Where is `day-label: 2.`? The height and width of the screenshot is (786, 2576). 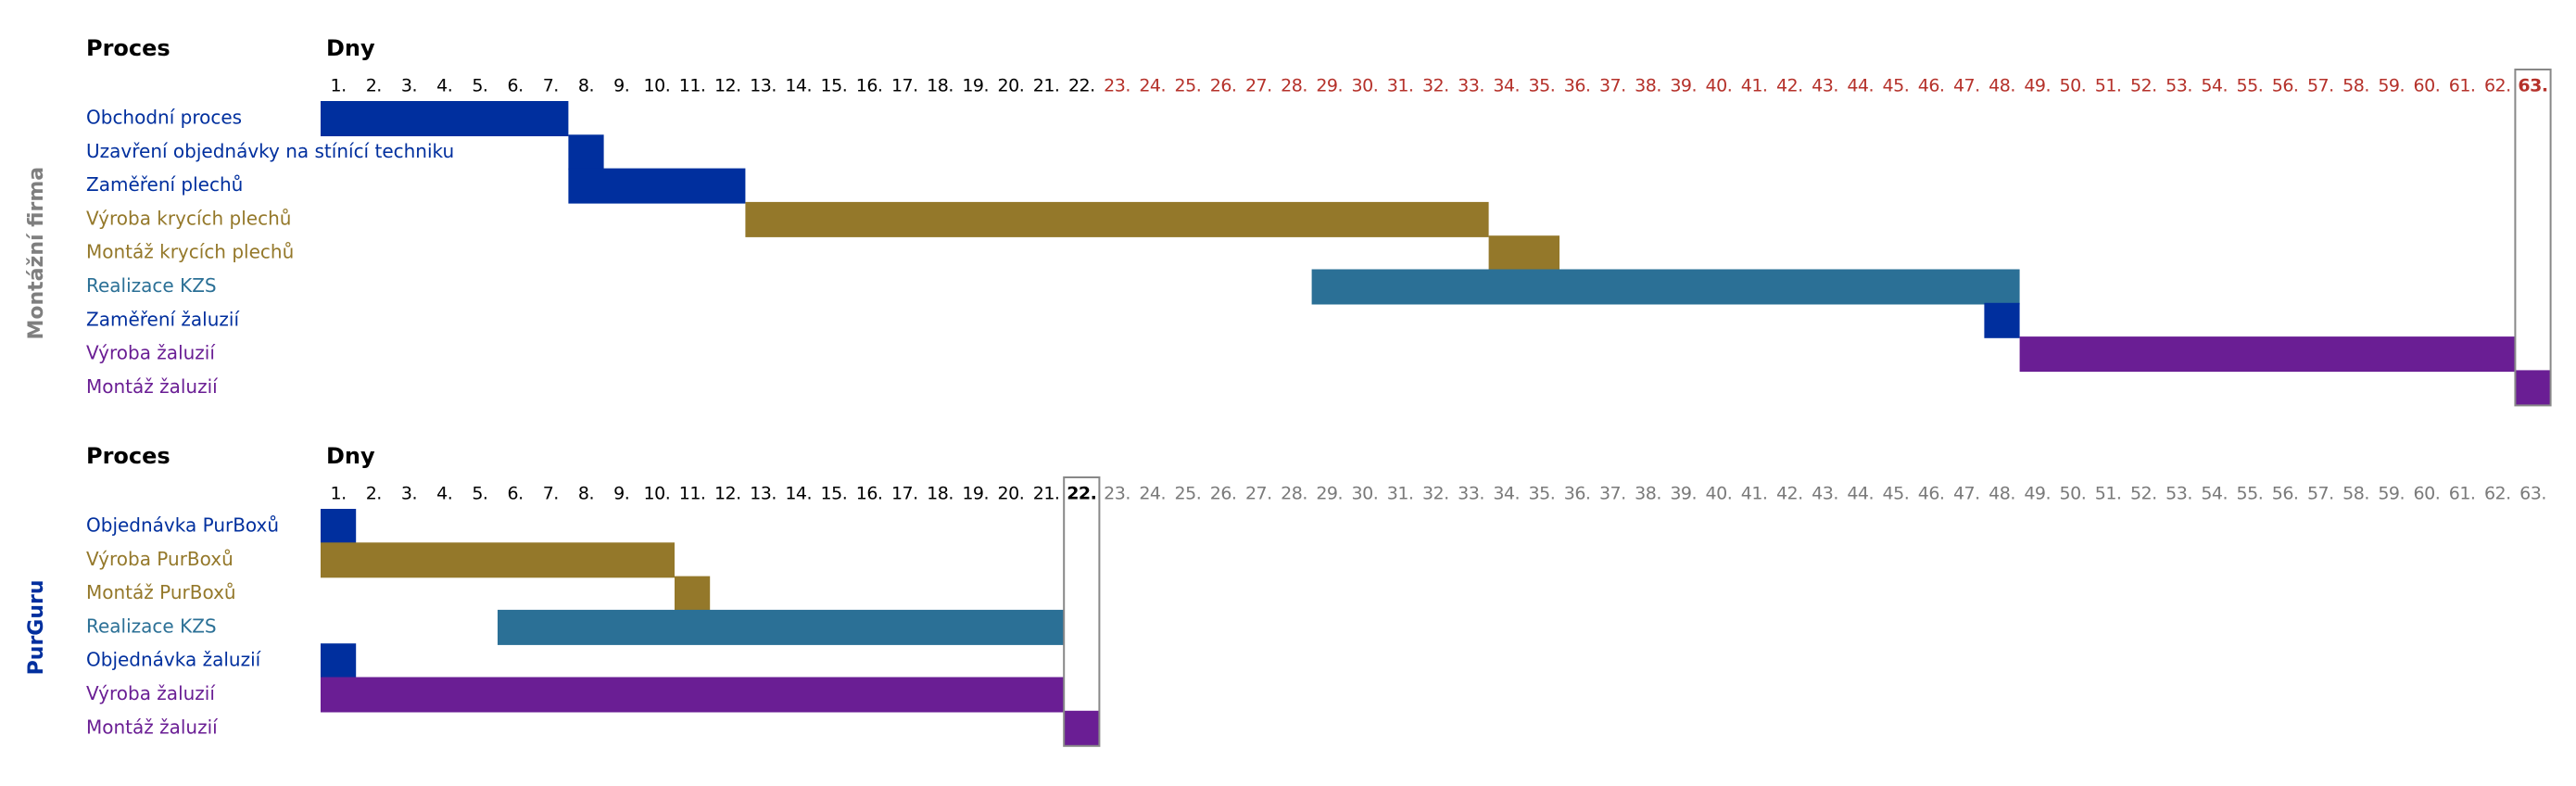 day-label: 2. is located at coordinates (374, 494).